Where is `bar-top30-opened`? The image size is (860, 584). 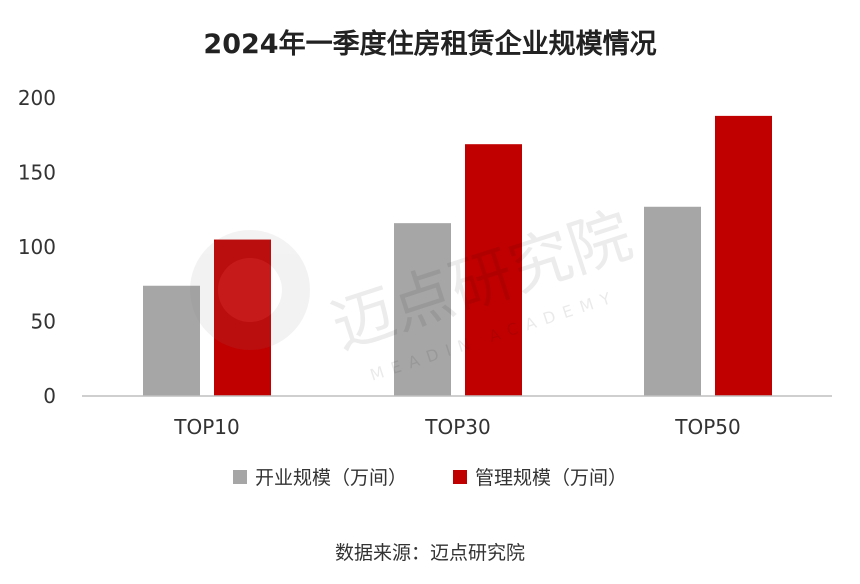
bar-top30-opened is located at coordinates (422, 309).